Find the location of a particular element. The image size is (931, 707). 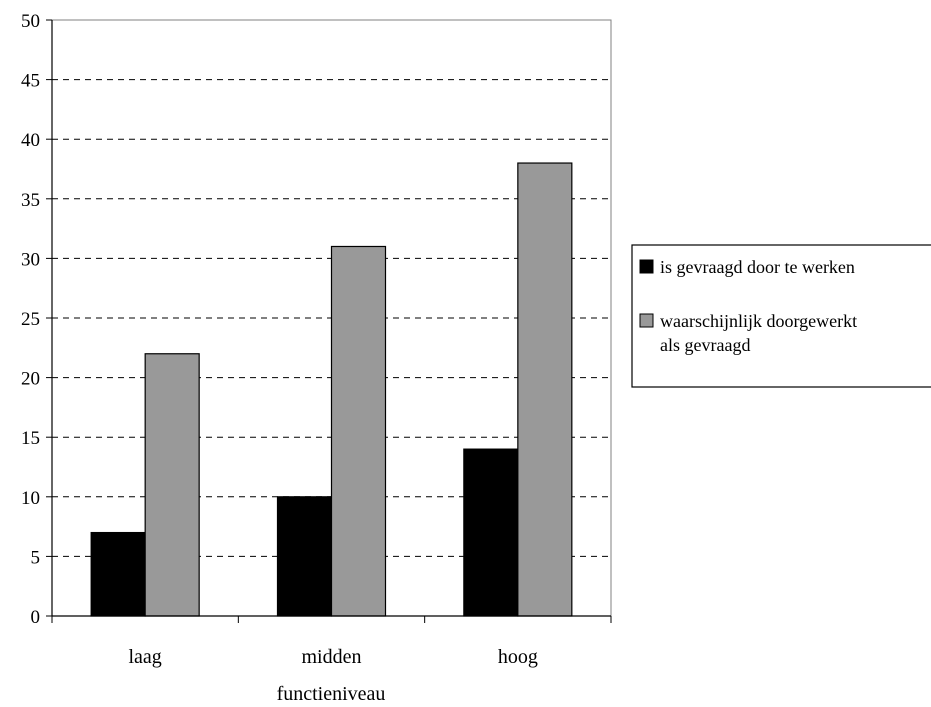

x-category-label: midden is located at coordinates (332, 657).